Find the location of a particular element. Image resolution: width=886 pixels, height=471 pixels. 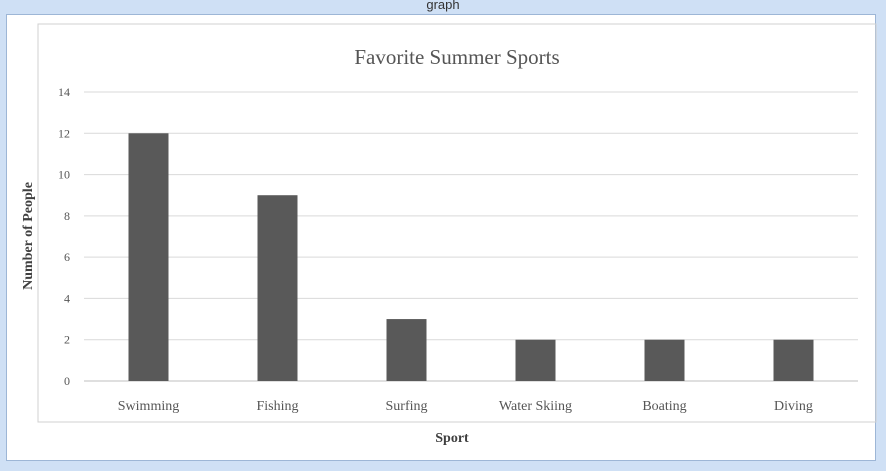

bar-diving is located at coordinates (793, 360).